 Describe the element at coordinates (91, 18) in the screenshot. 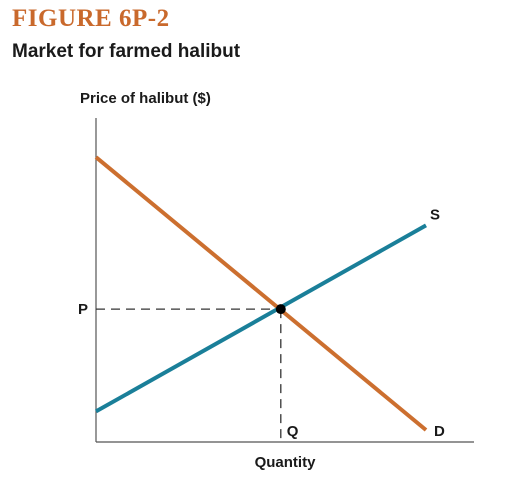

I see `figure-label: FIGURE 6P-2` at that location.